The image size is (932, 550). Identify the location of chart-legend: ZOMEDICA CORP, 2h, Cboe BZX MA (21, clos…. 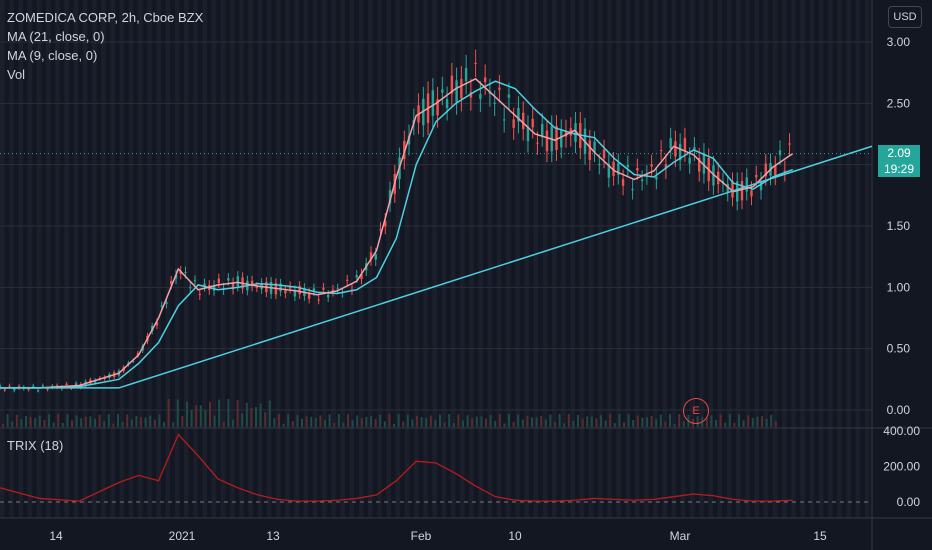
(105, 46).